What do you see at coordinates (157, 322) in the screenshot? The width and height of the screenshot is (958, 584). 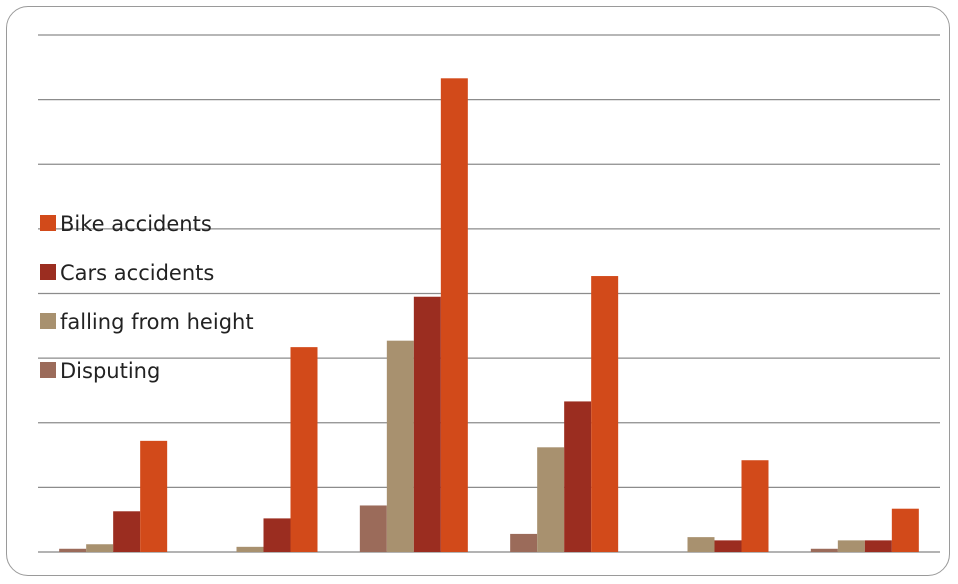 I see `legend-label: falling from height` at bounding box center [157, 322].